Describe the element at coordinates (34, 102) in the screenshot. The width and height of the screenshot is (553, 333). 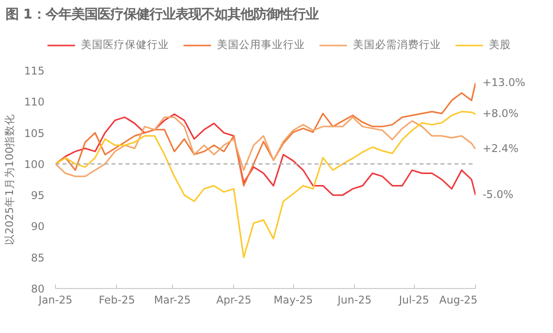
I see `y-tick-label: 110` at that location.